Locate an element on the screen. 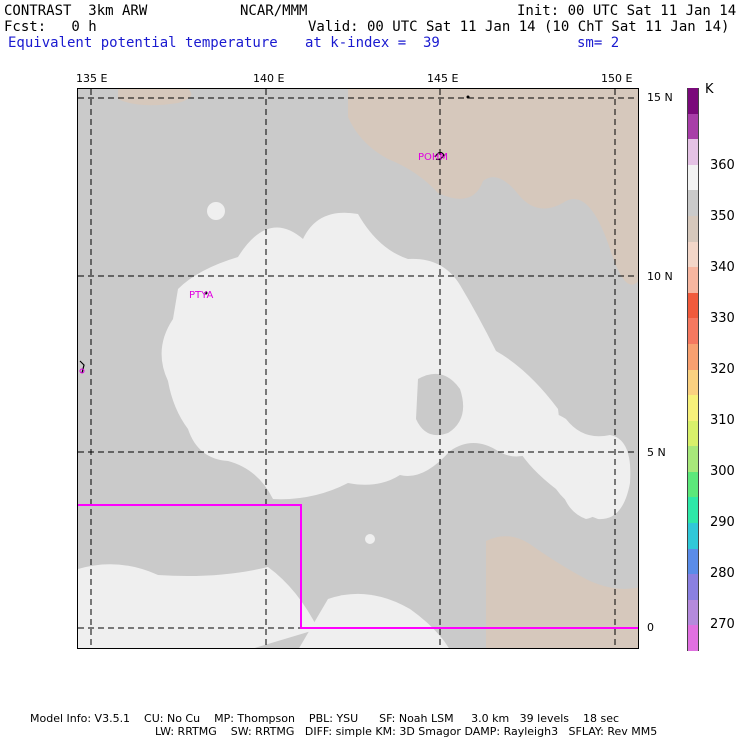 The height and width of the screenshot is (740, 740). lon-tick-135: 135 E is located at coordinates (92, 78).